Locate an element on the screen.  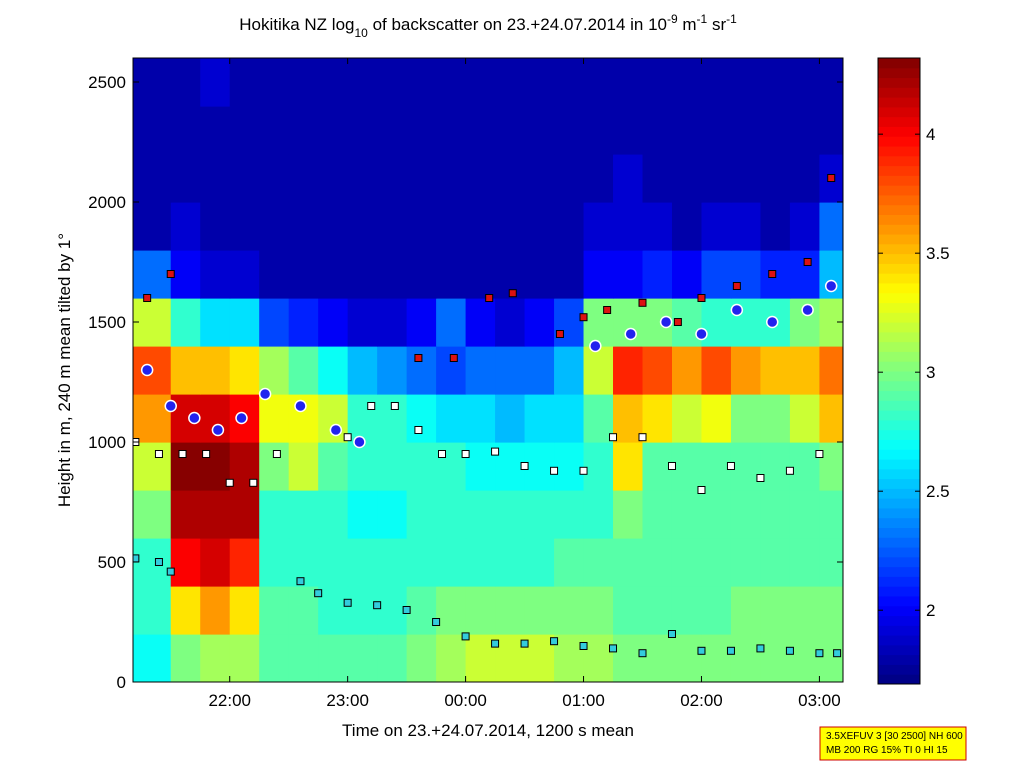
y-tick-label: 1500 is located at coordinates (107, 322).